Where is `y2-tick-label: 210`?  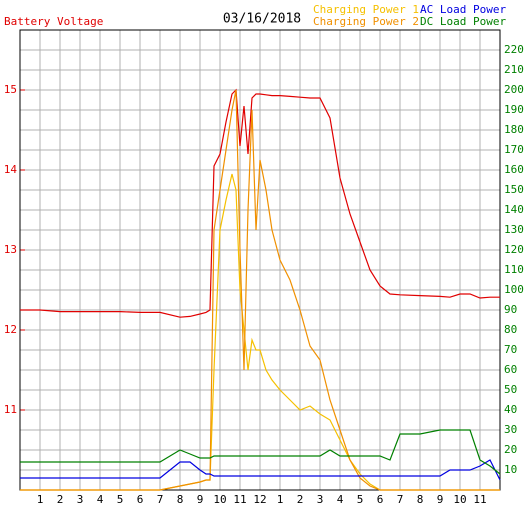
y2-tick-label: 210 is located at coordinates (514, 69).